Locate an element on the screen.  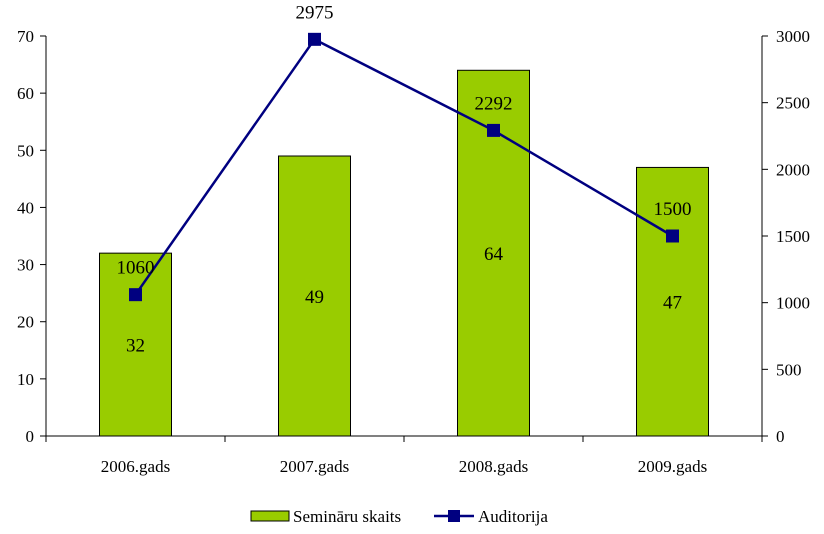
y-left-tick-label: 40 is located at coordinates (25, 207).